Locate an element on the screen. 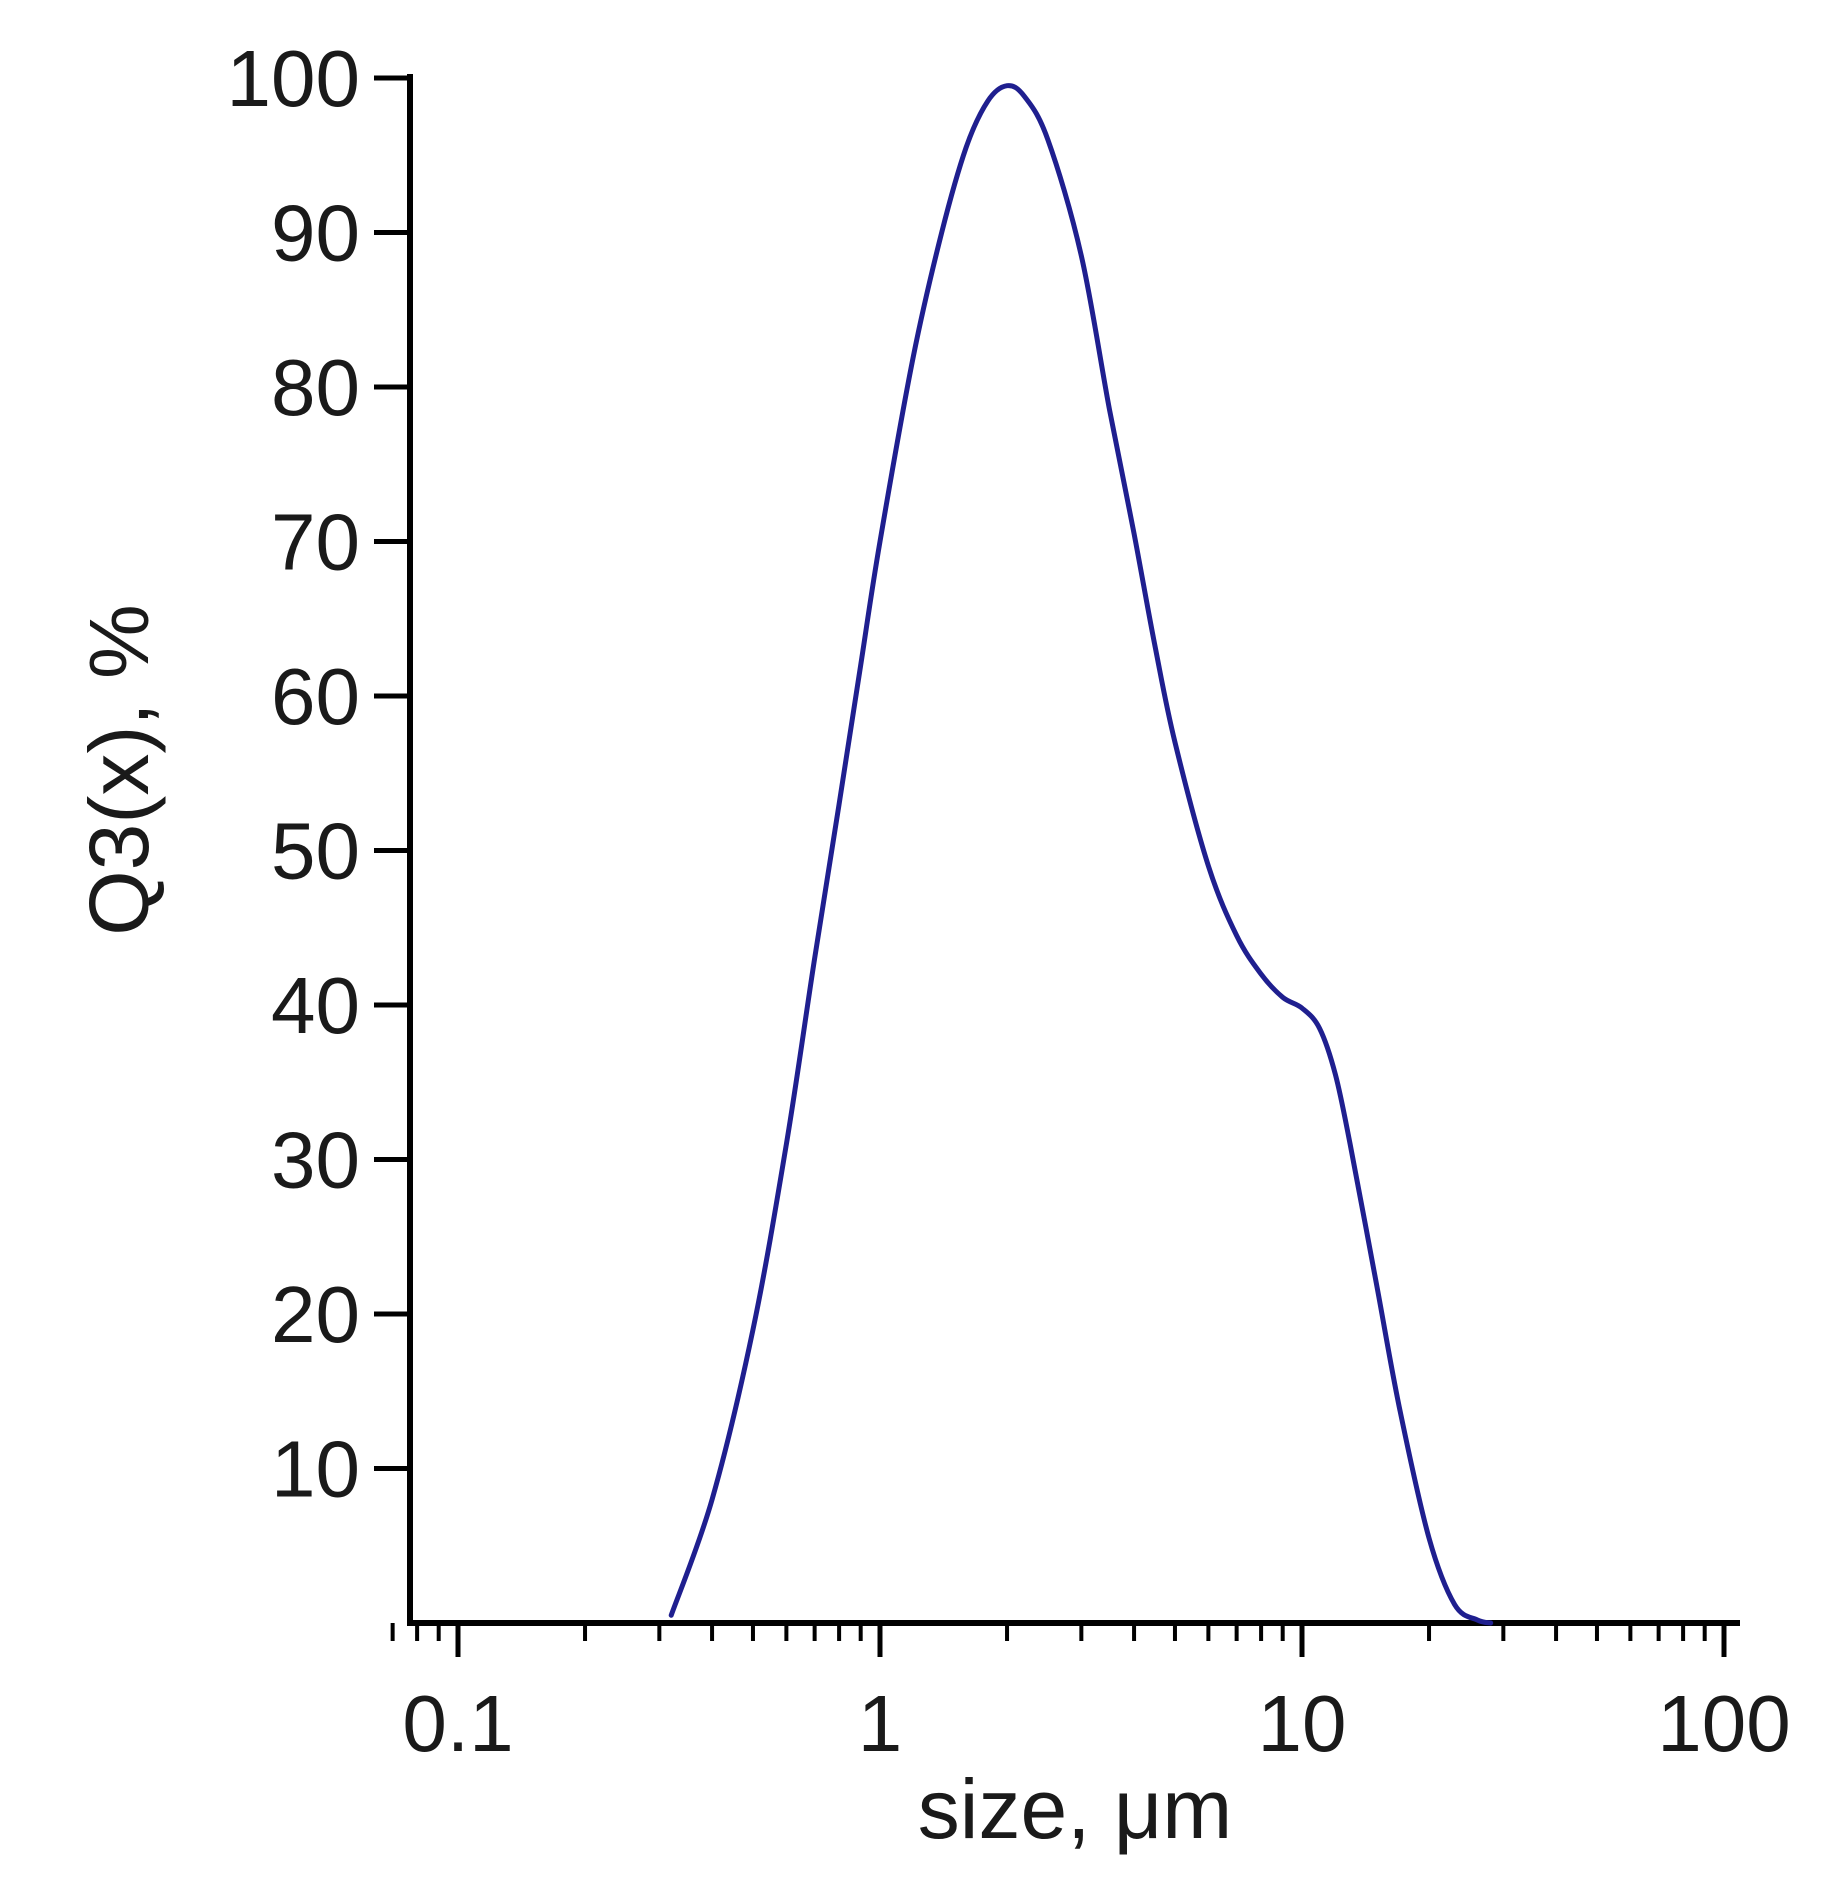 The image size is (1846, 1890). y-tick-label-90: 90 is located at coordinates (315, 233).